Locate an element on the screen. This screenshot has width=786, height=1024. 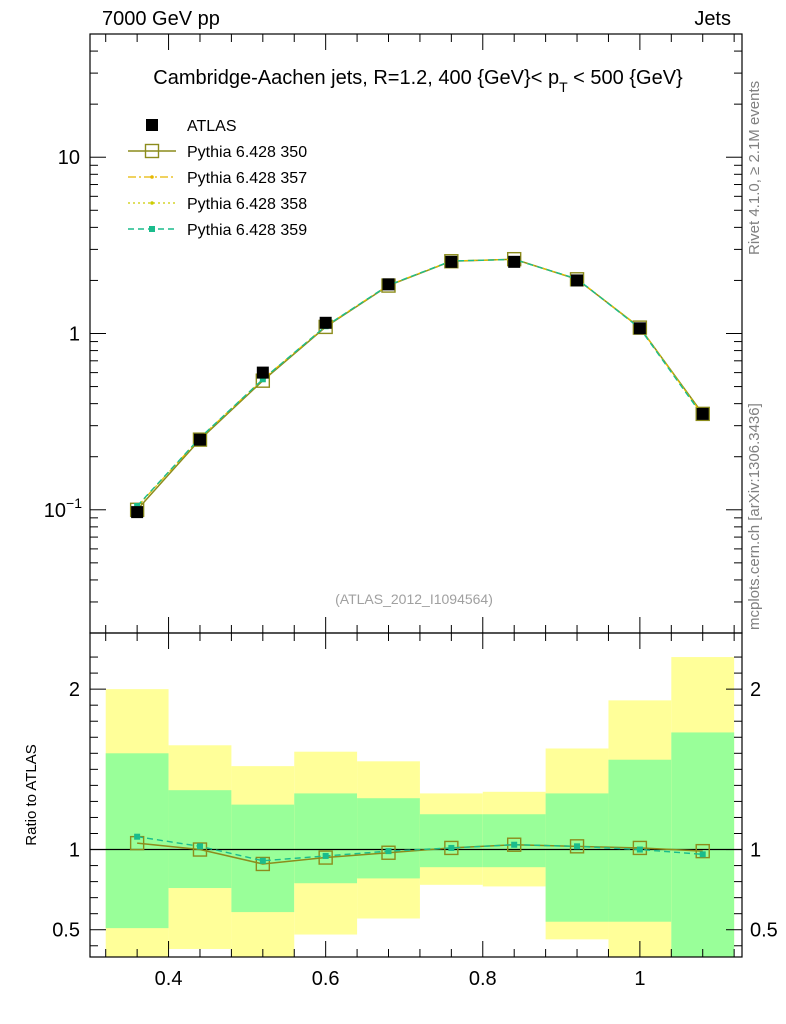
y-tick-label: 1 is located at coordinates (74, 335).